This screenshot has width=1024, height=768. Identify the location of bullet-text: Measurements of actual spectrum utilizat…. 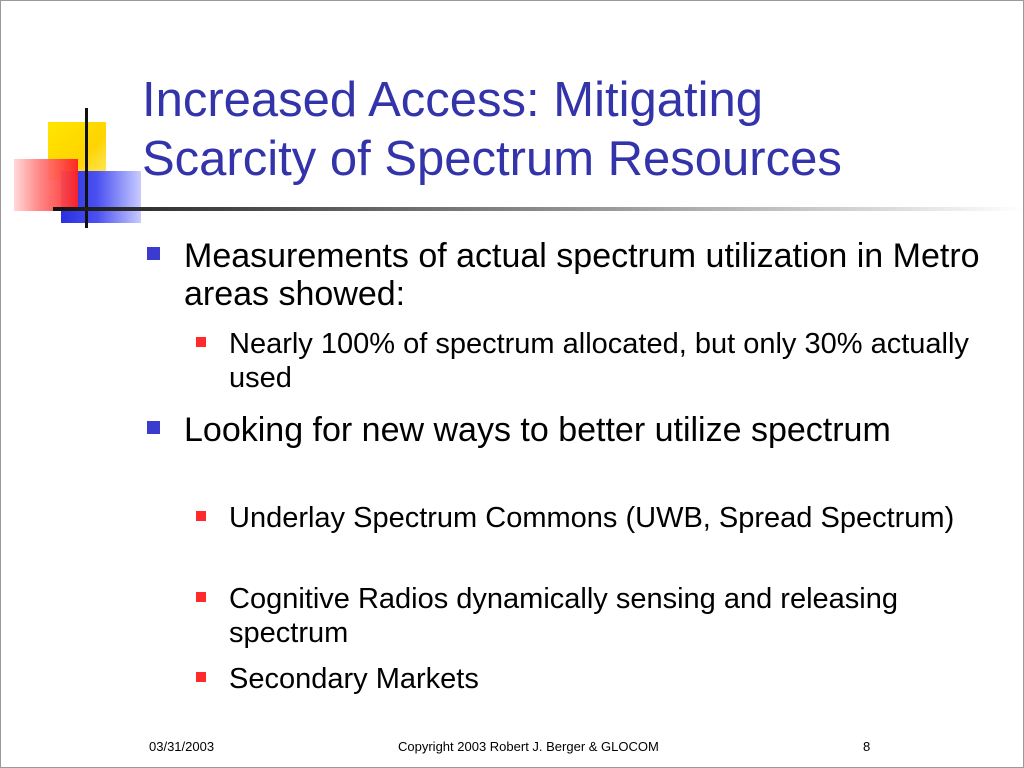
(582, 275).